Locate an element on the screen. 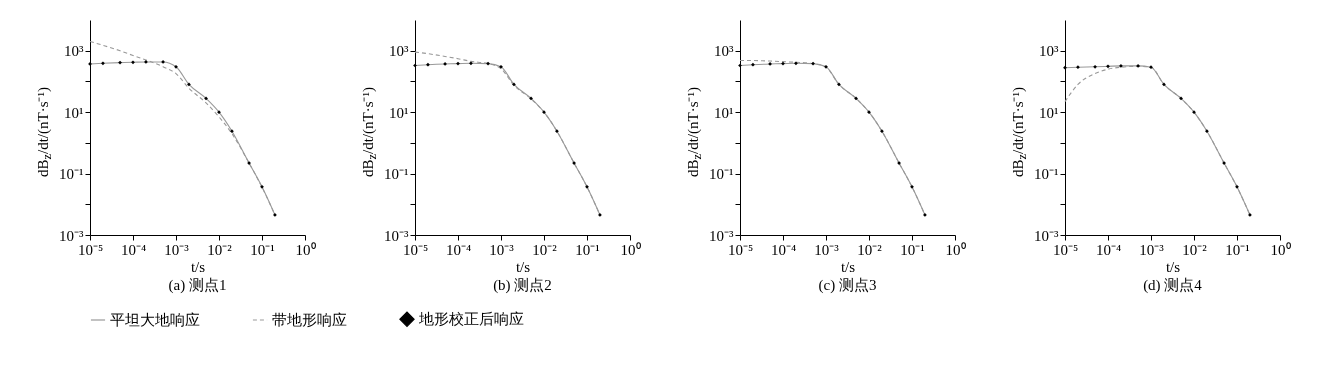  legend-label: 平坦大地响应 is located at coordinates (155, 320).